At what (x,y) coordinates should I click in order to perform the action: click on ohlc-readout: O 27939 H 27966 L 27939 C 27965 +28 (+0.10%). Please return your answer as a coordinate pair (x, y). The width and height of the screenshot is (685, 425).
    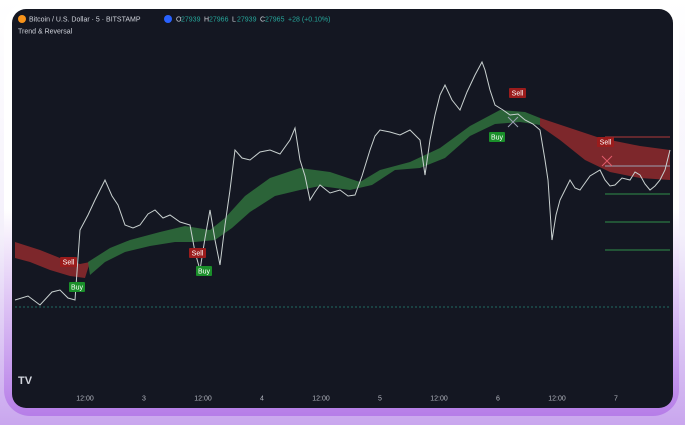
    Looking at the image, I should click on (253, 19).